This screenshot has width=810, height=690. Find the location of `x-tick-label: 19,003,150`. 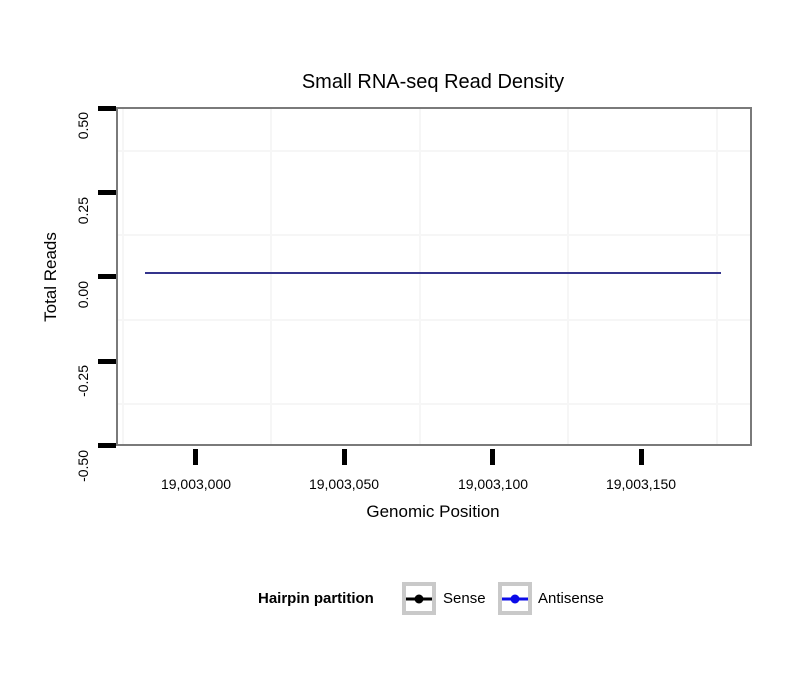

x-tick-label: 19,003,150 is located at coordinates (641, 484).